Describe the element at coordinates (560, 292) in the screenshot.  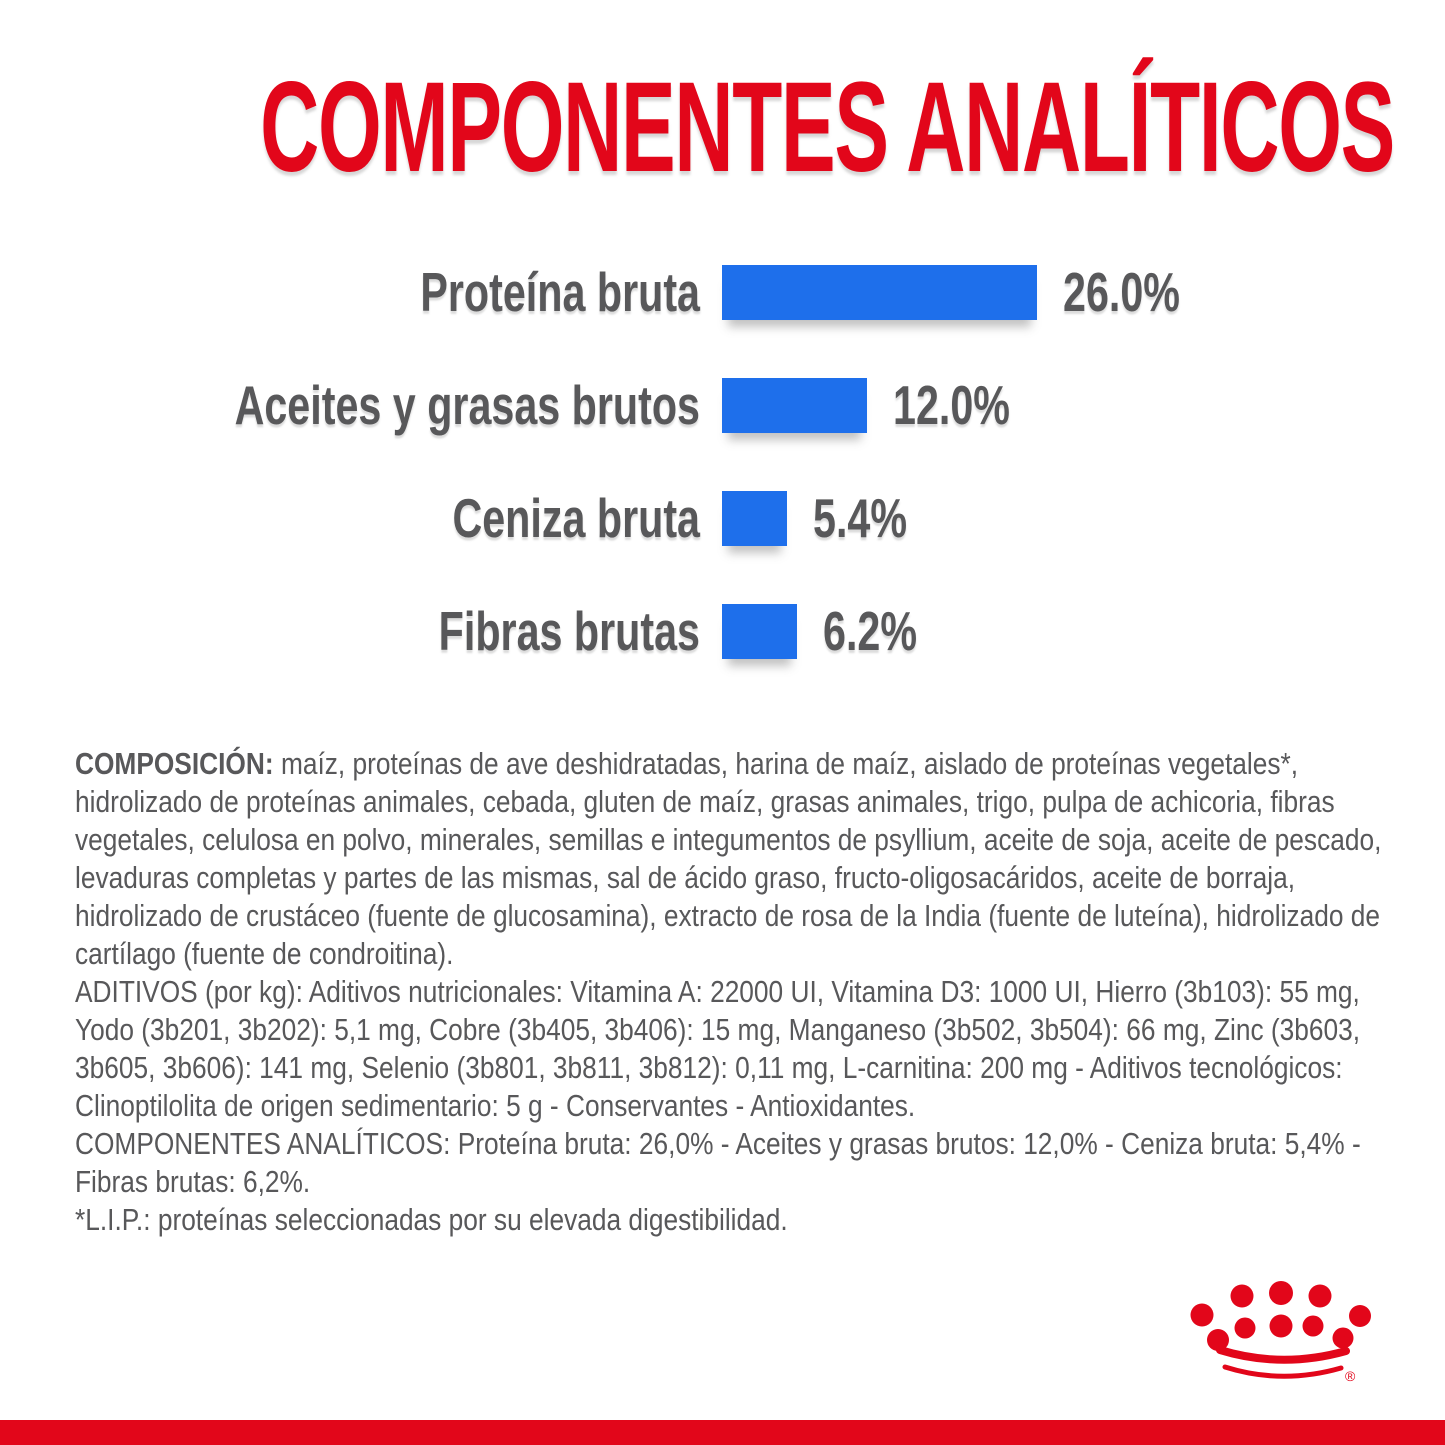
I see `bar-label: Proteína bruta` at that location.